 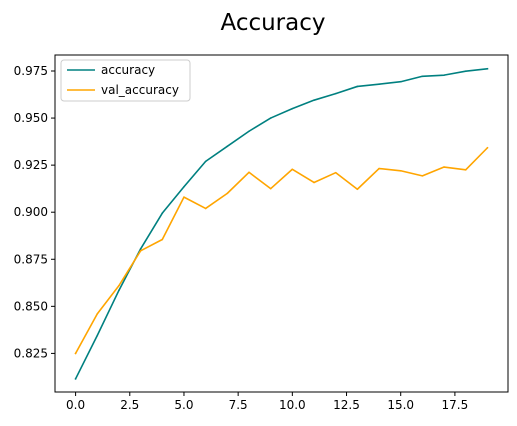 I want to click on y-axis: 0.825 0.850 0.875 0.900 0.925 0.950 0.975, so click(x=34, y=212).